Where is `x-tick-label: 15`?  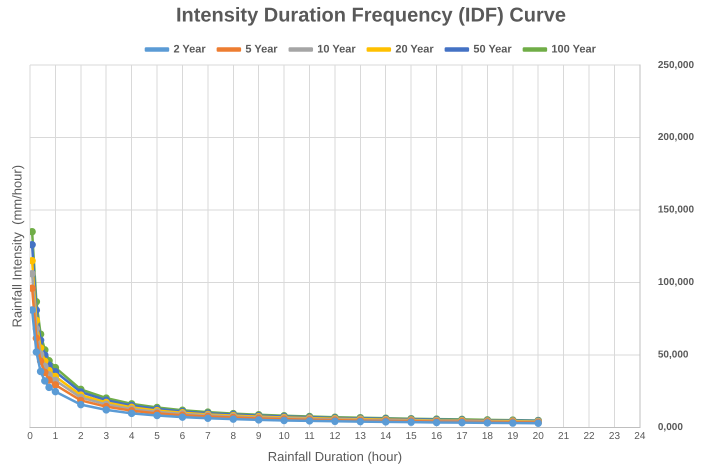
x-tick-label: 15 is located at coordinates (412, 436).